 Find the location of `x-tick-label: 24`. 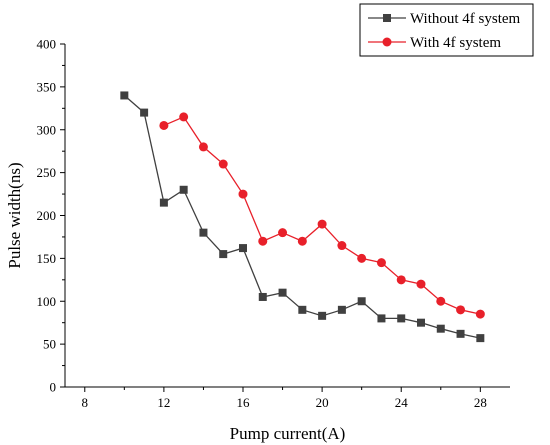

x-tick-label: 24 is located at coordinates (402, 402).